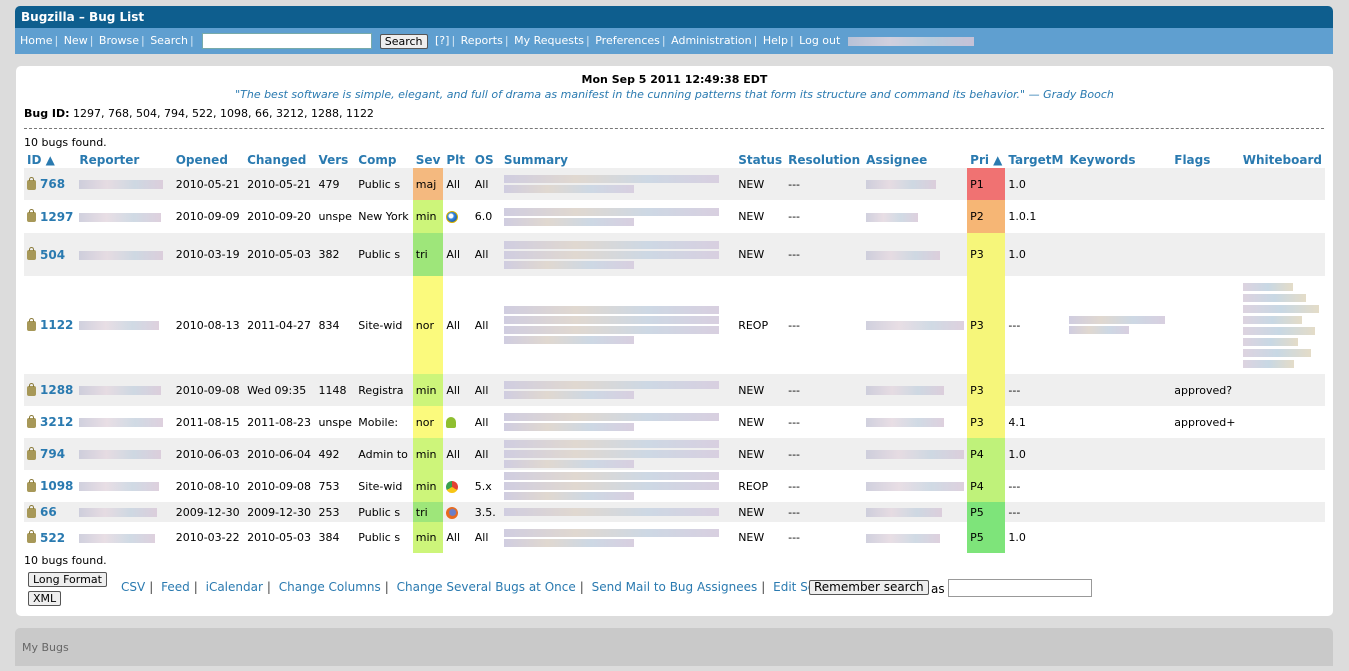  Describe the element at coordinates (428, 160) in the screenshot. I see `col-severity: Sev` at that location.